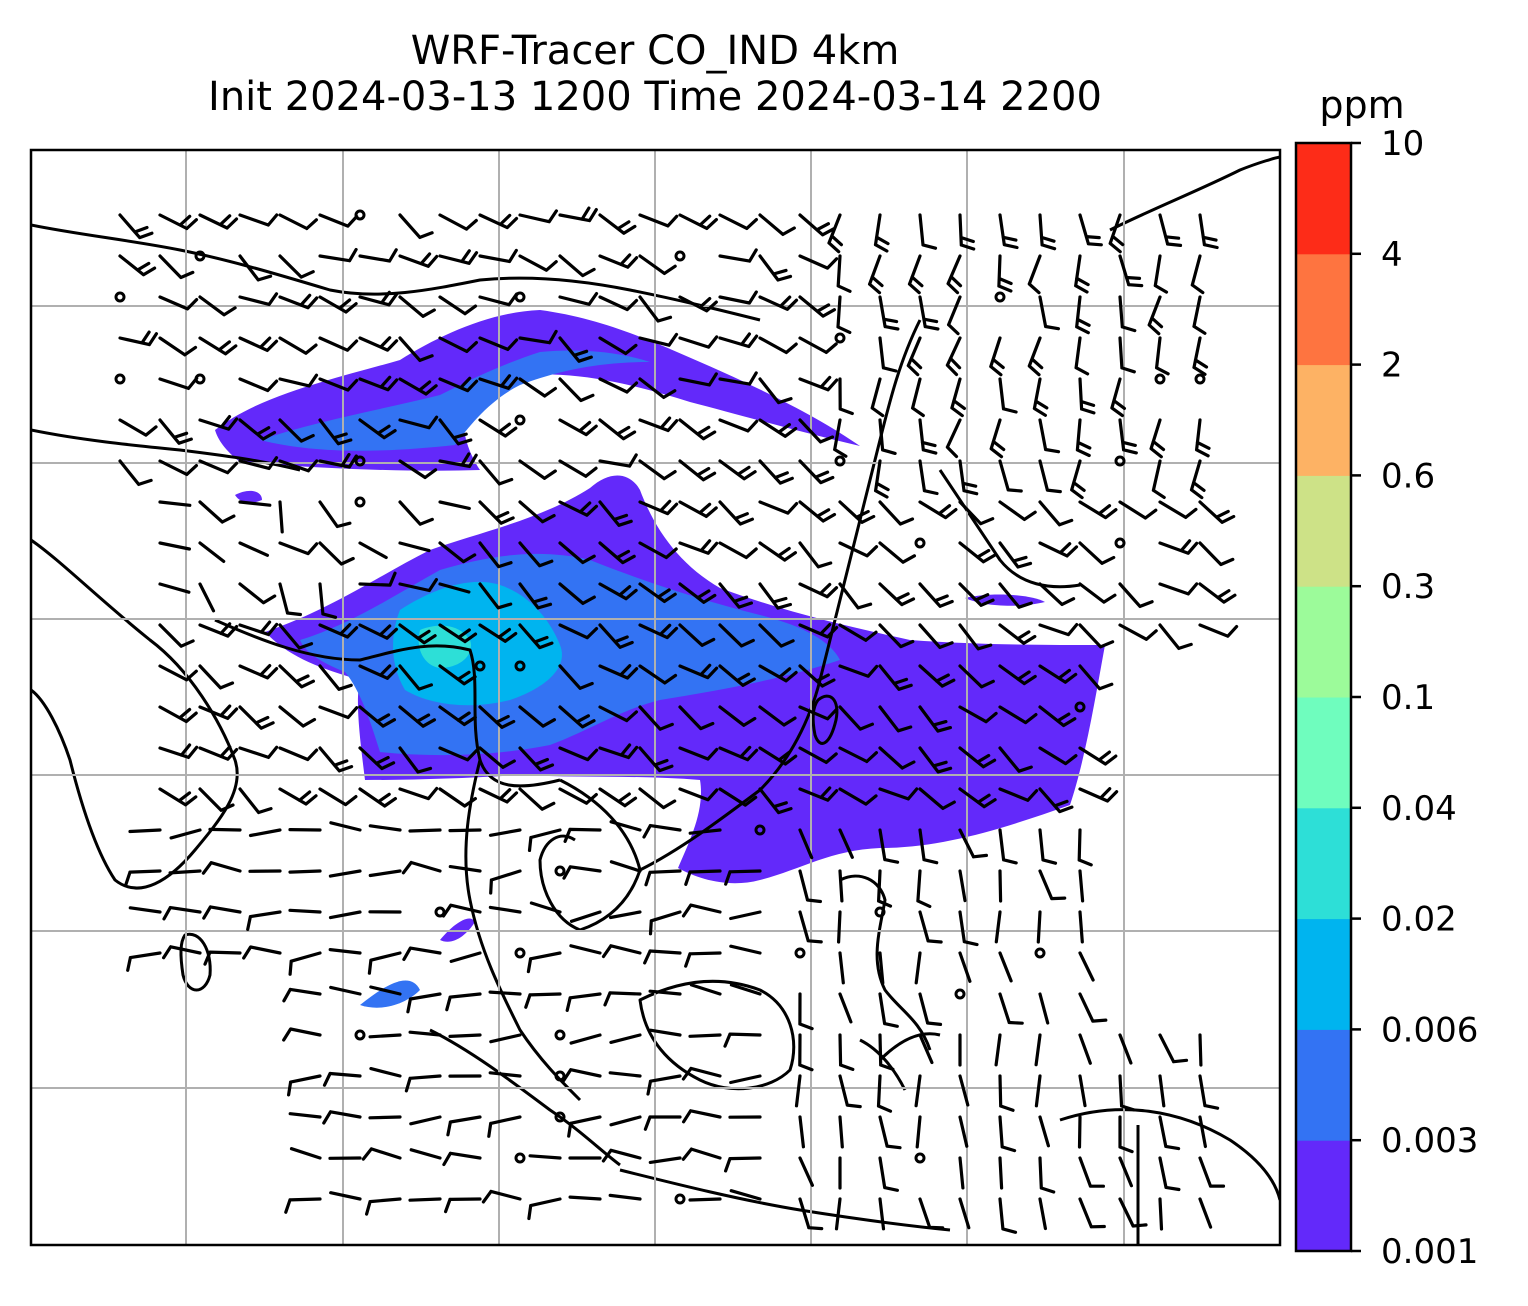  Describe the element at coordinates (900, 1061) in the screenshot. I see `coast-sulawesi` at that location.